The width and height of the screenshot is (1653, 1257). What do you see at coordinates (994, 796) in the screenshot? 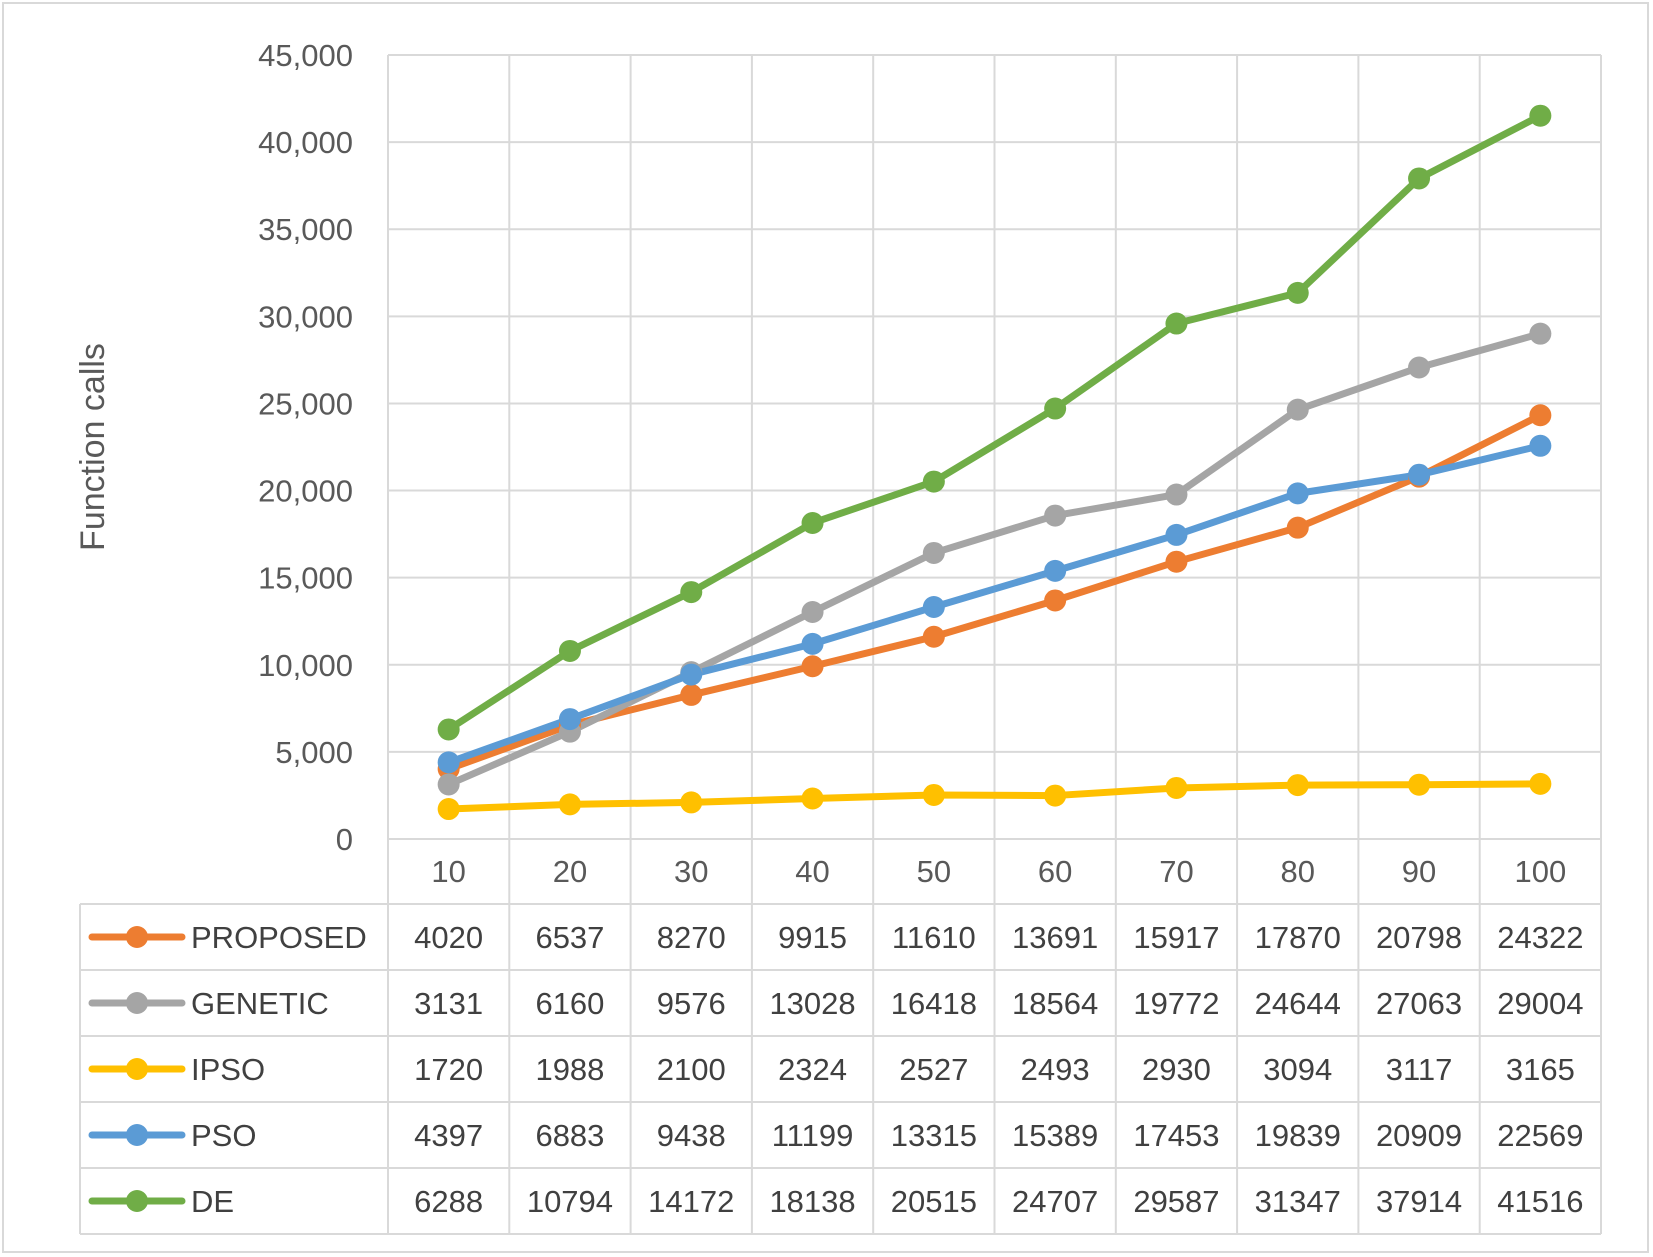
I see `series-line-ipso` at bounding box center [994, 796].